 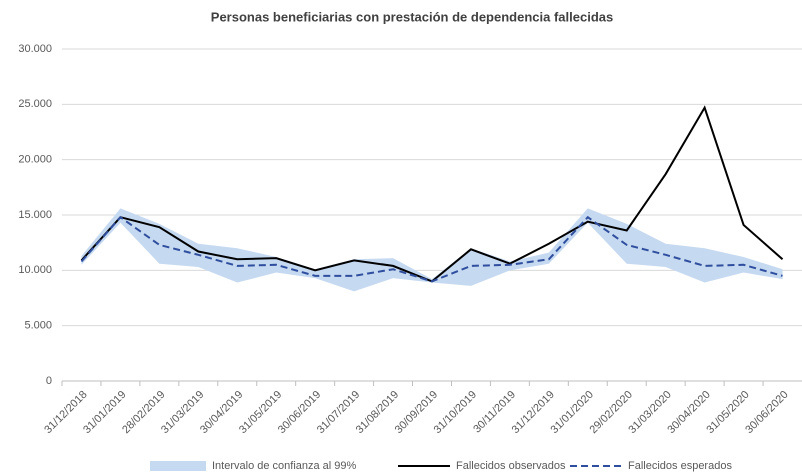 I want to click on y-tick-label: 5.000, so click(x=38, y=326).